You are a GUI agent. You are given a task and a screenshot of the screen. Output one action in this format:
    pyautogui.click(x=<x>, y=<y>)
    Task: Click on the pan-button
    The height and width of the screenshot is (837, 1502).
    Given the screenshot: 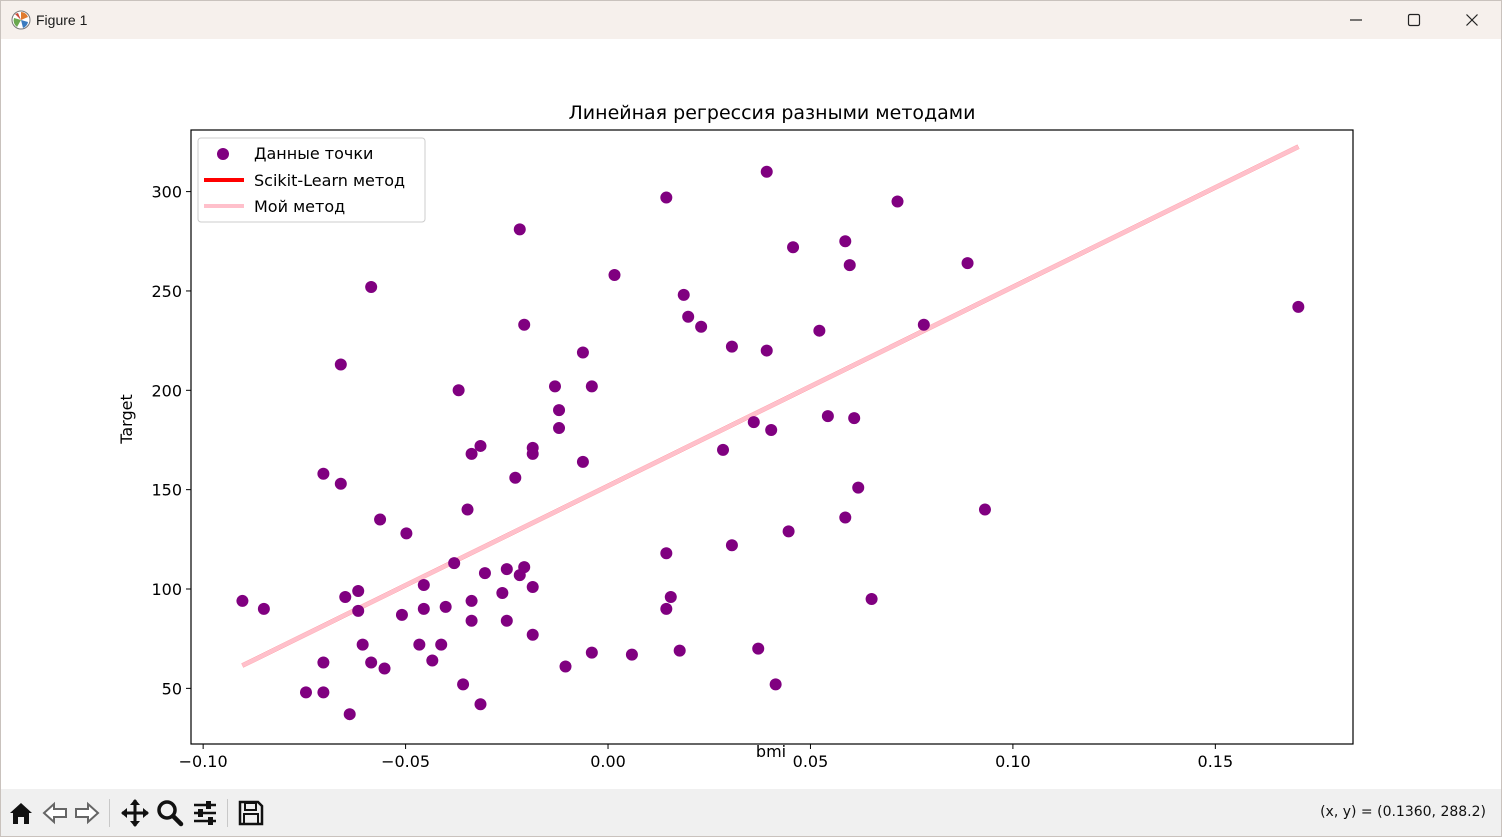 What is the action you would take?
    pyautogui.click(x=135, y=813)
    